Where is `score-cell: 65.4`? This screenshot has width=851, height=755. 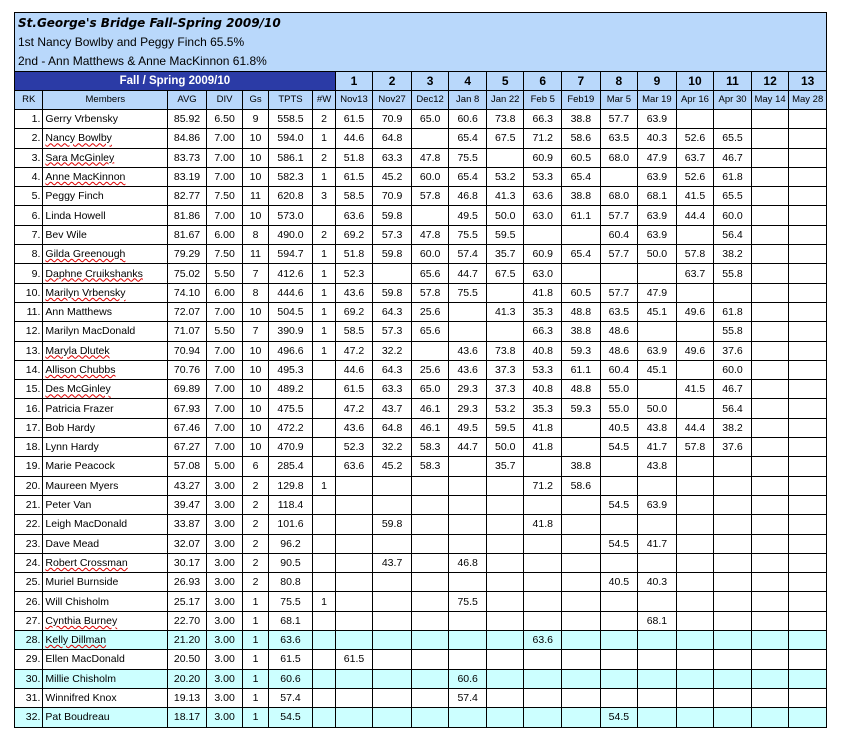
score-cell: 65.4 is located at coordinates (581, 254).